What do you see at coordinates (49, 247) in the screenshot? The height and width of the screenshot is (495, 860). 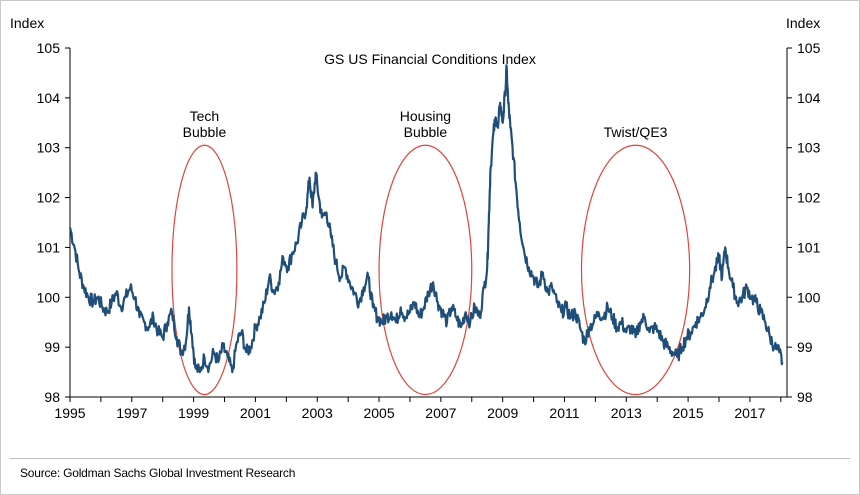 I see `y-tick-label-left: 101` at bounding box center [49, 247].